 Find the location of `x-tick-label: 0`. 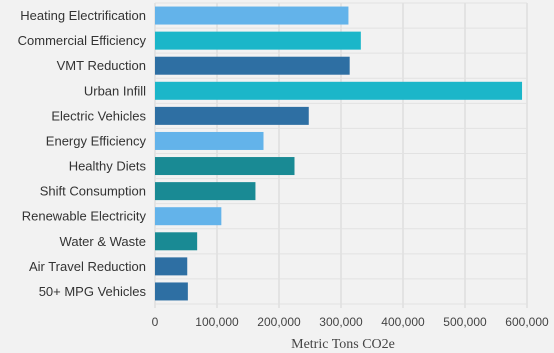

x-tick-label: 0 is located at coordinates (155, 322).